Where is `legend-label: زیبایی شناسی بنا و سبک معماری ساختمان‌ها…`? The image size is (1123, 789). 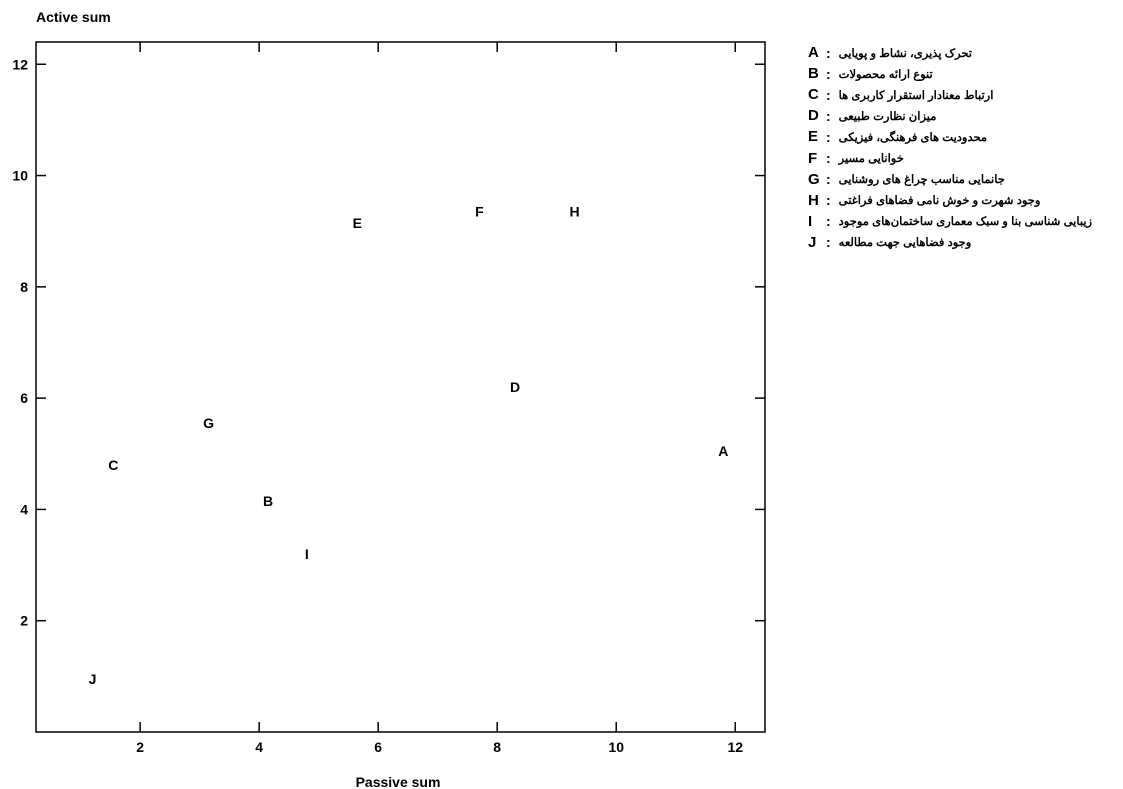 legend-label: زیبایی شناسی بنا و سبک معماری ساختمان‌ها… is located at coordinates (965, 222).